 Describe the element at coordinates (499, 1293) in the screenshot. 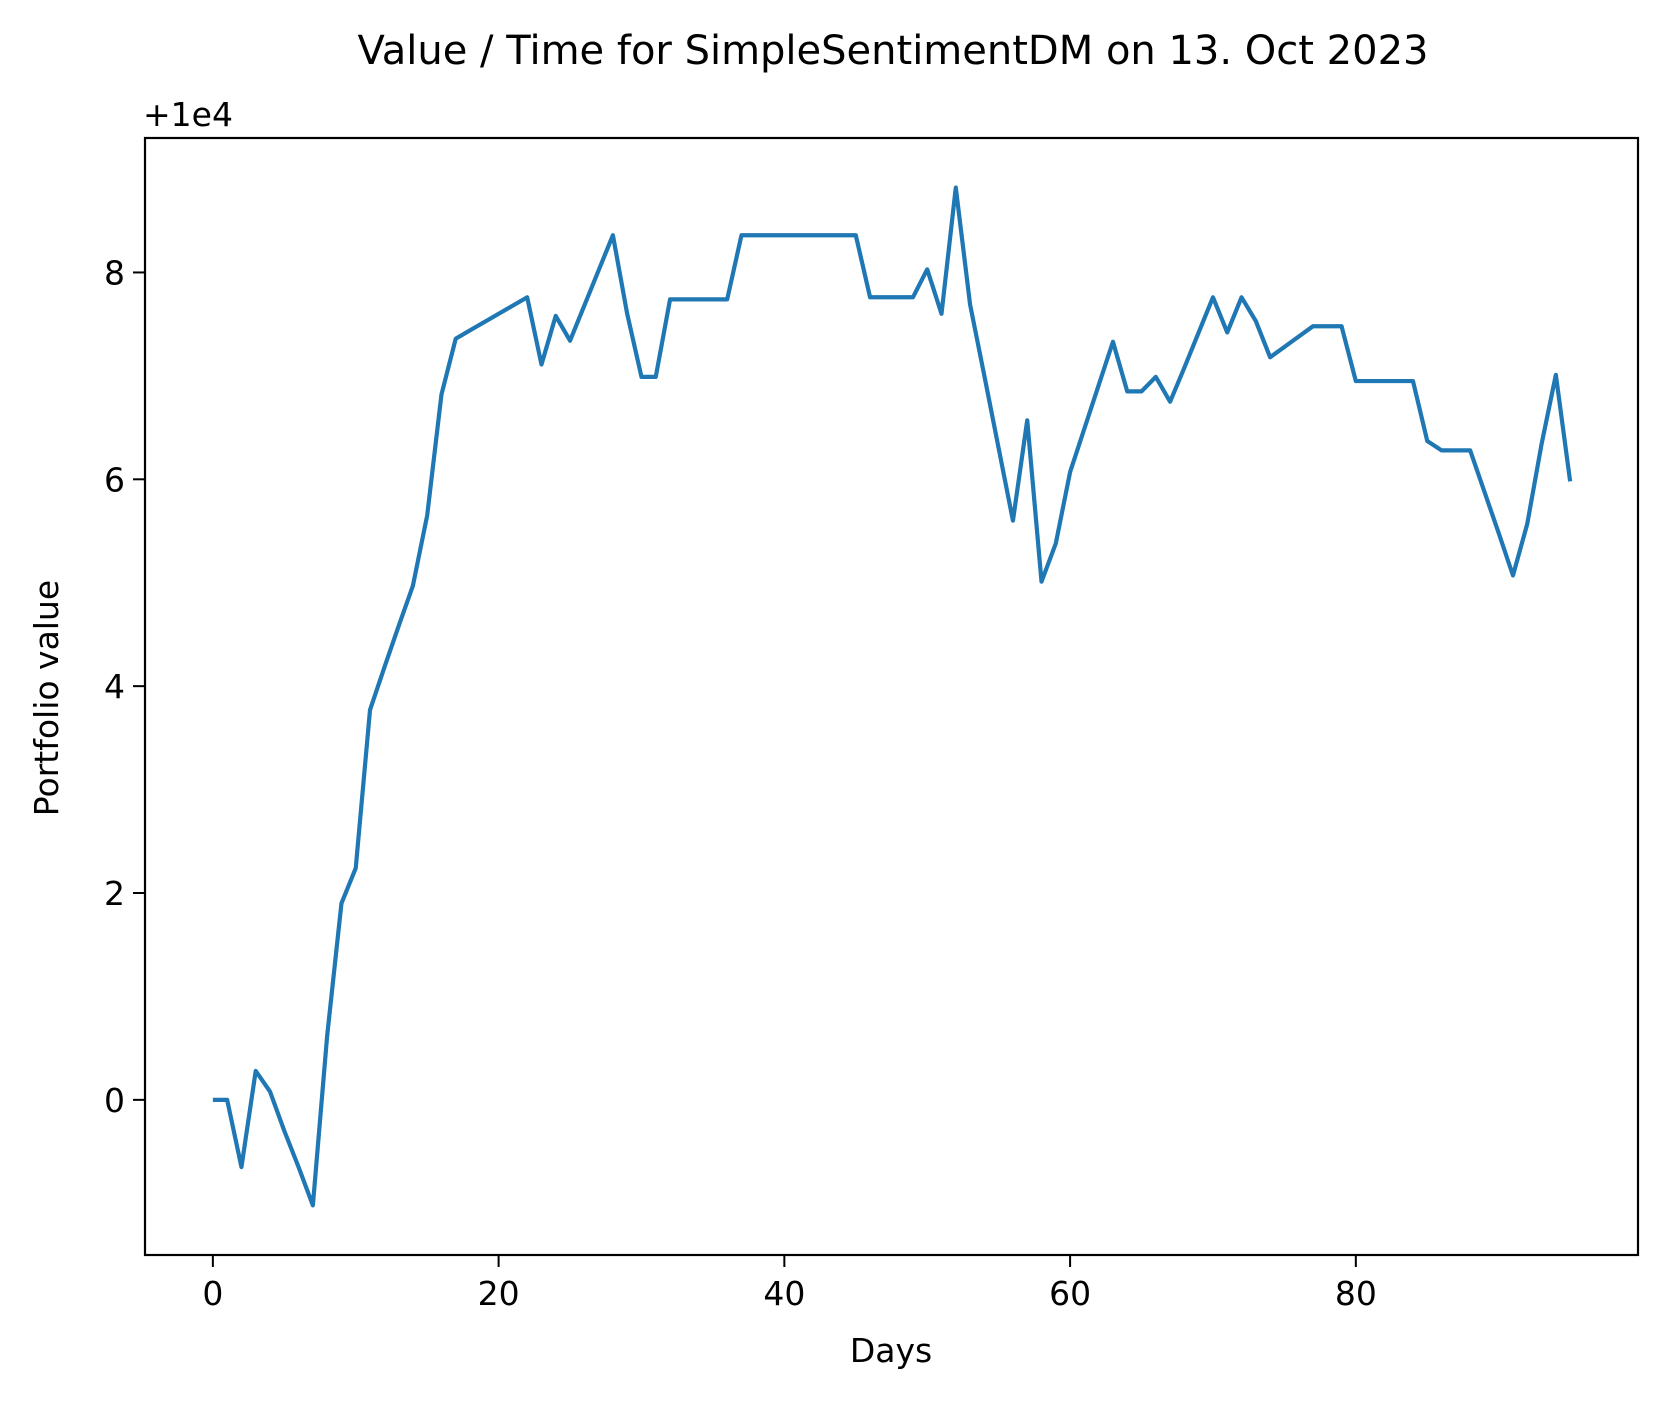

I see `x-tick-label: 20` at that location.